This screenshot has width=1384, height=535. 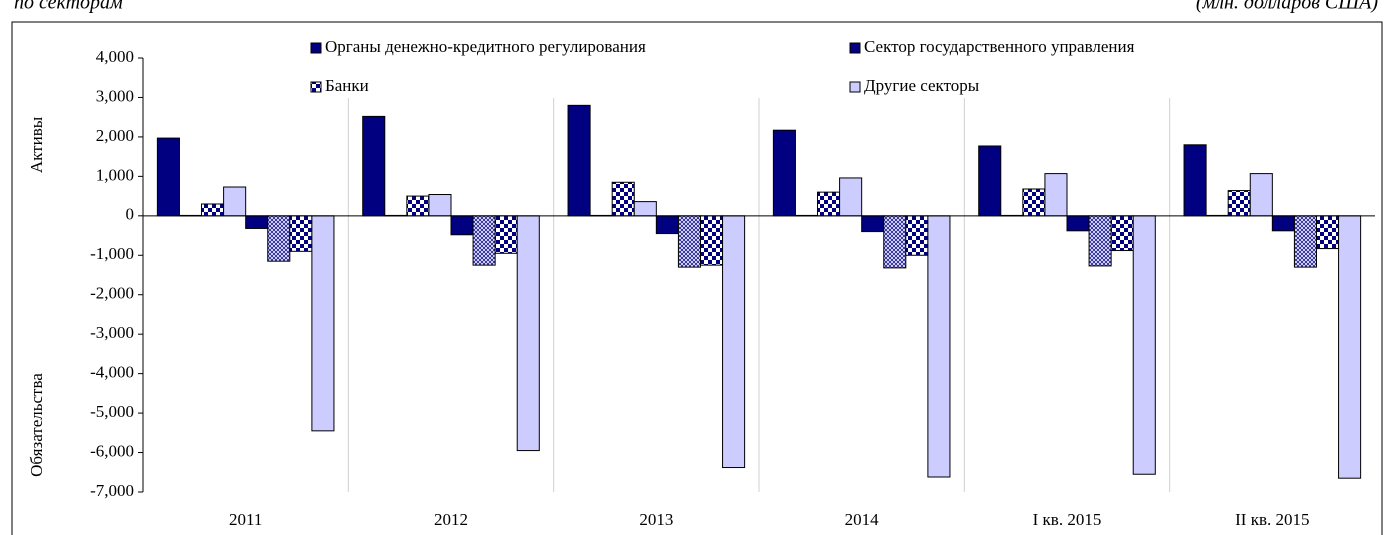 What do you see at coordinates (115, 56) in the screenshot?
I see `y-tick-label: 4,000` at bounding box center [115, 56].